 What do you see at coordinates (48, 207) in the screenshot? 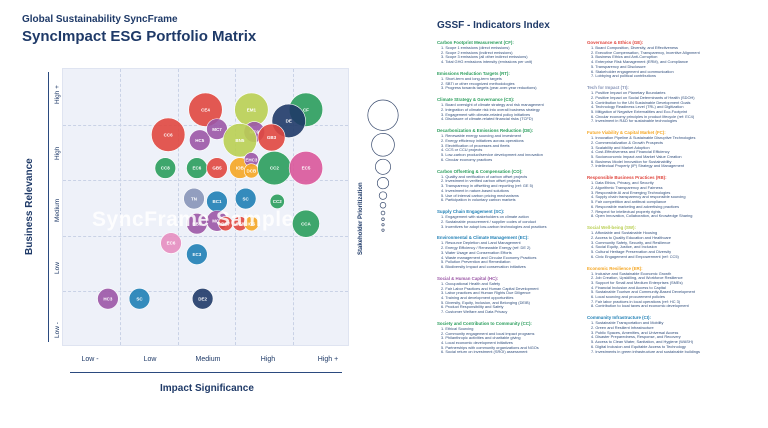
I see `y-axis-arrow` at bounding box center [48, 207].